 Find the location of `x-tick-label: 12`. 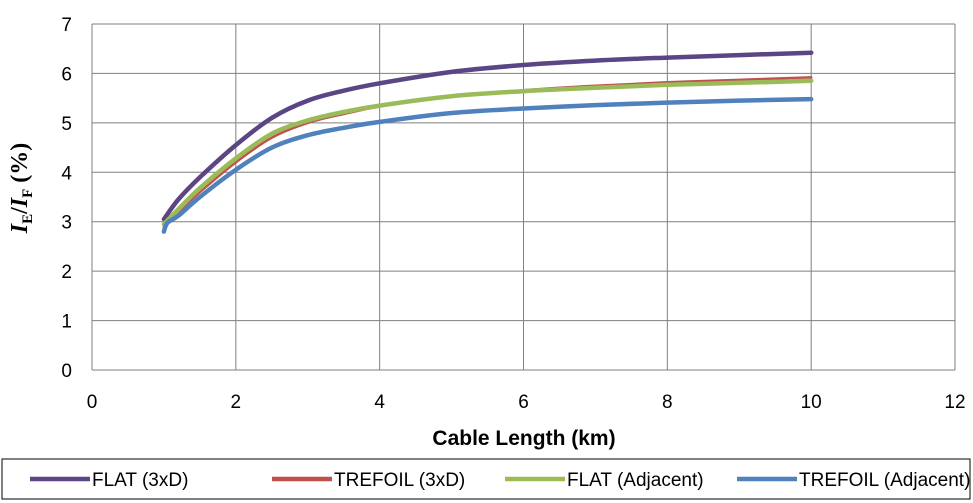

x-tick-label: 12 is located at coordinates (954, 402).